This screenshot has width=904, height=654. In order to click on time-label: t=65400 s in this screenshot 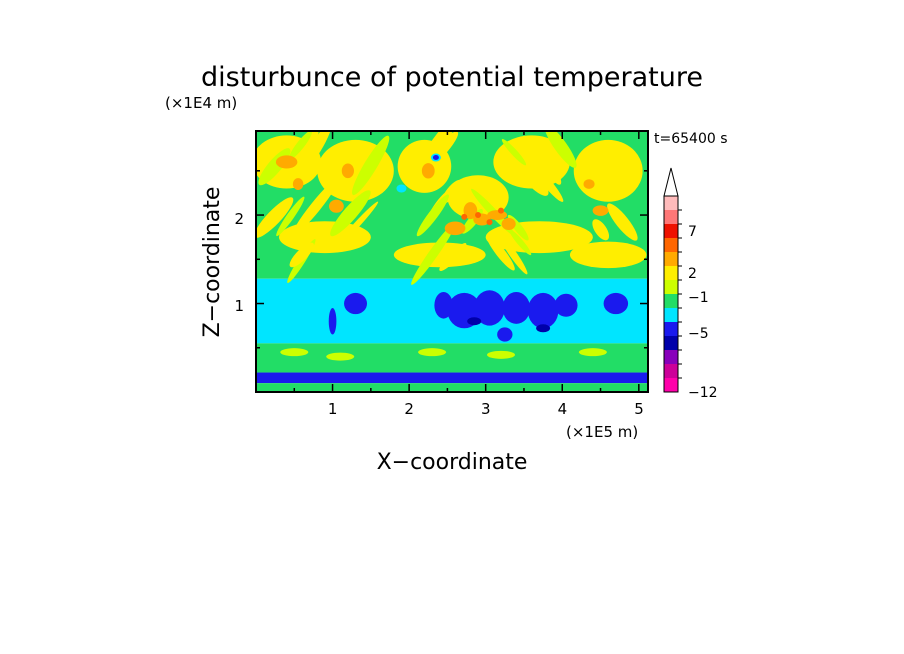, I will do `click(691, 139)`.